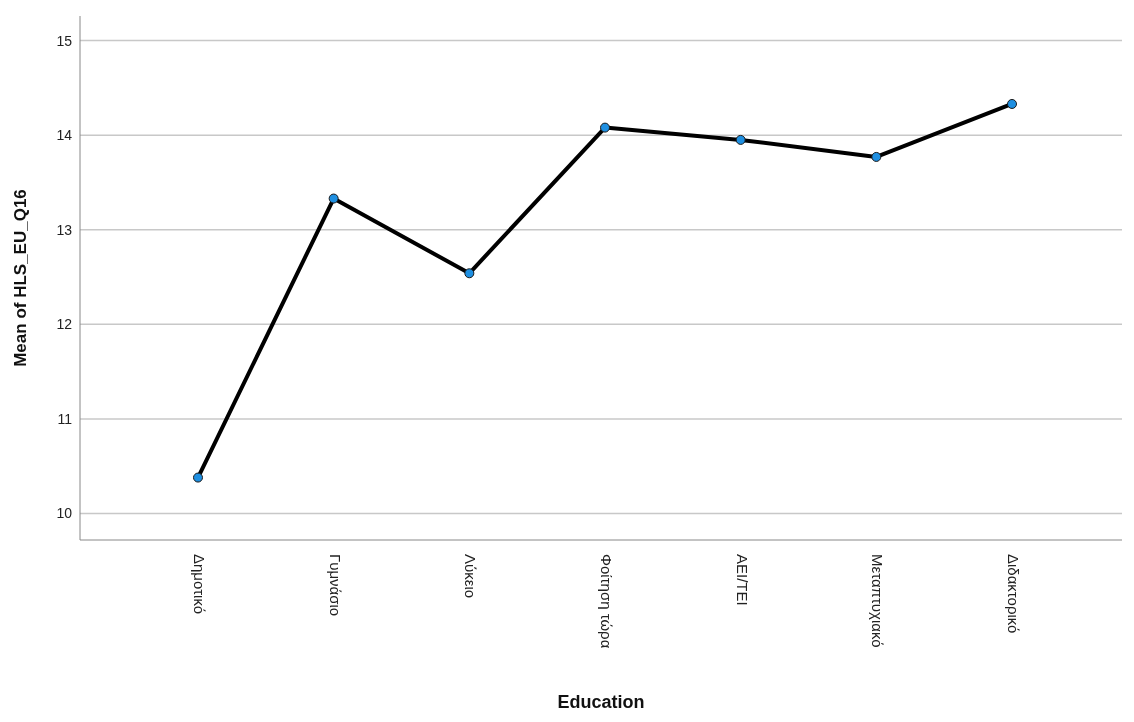 The height and width of the screenshot is (722, 1134). I want to click on x-tick-label: Διδακτορικό, so click(1014, 594).